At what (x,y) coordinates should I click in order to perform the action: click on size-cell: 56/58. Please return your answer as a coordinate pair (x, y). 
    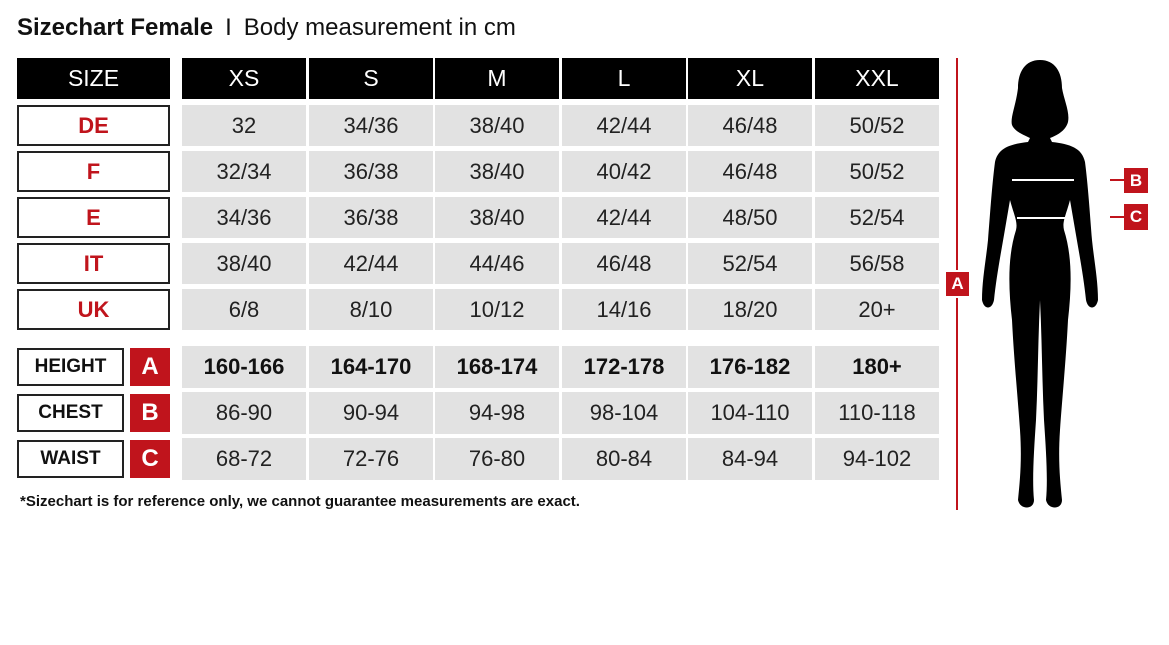
    Looking at the image, I should click on (877, 263).